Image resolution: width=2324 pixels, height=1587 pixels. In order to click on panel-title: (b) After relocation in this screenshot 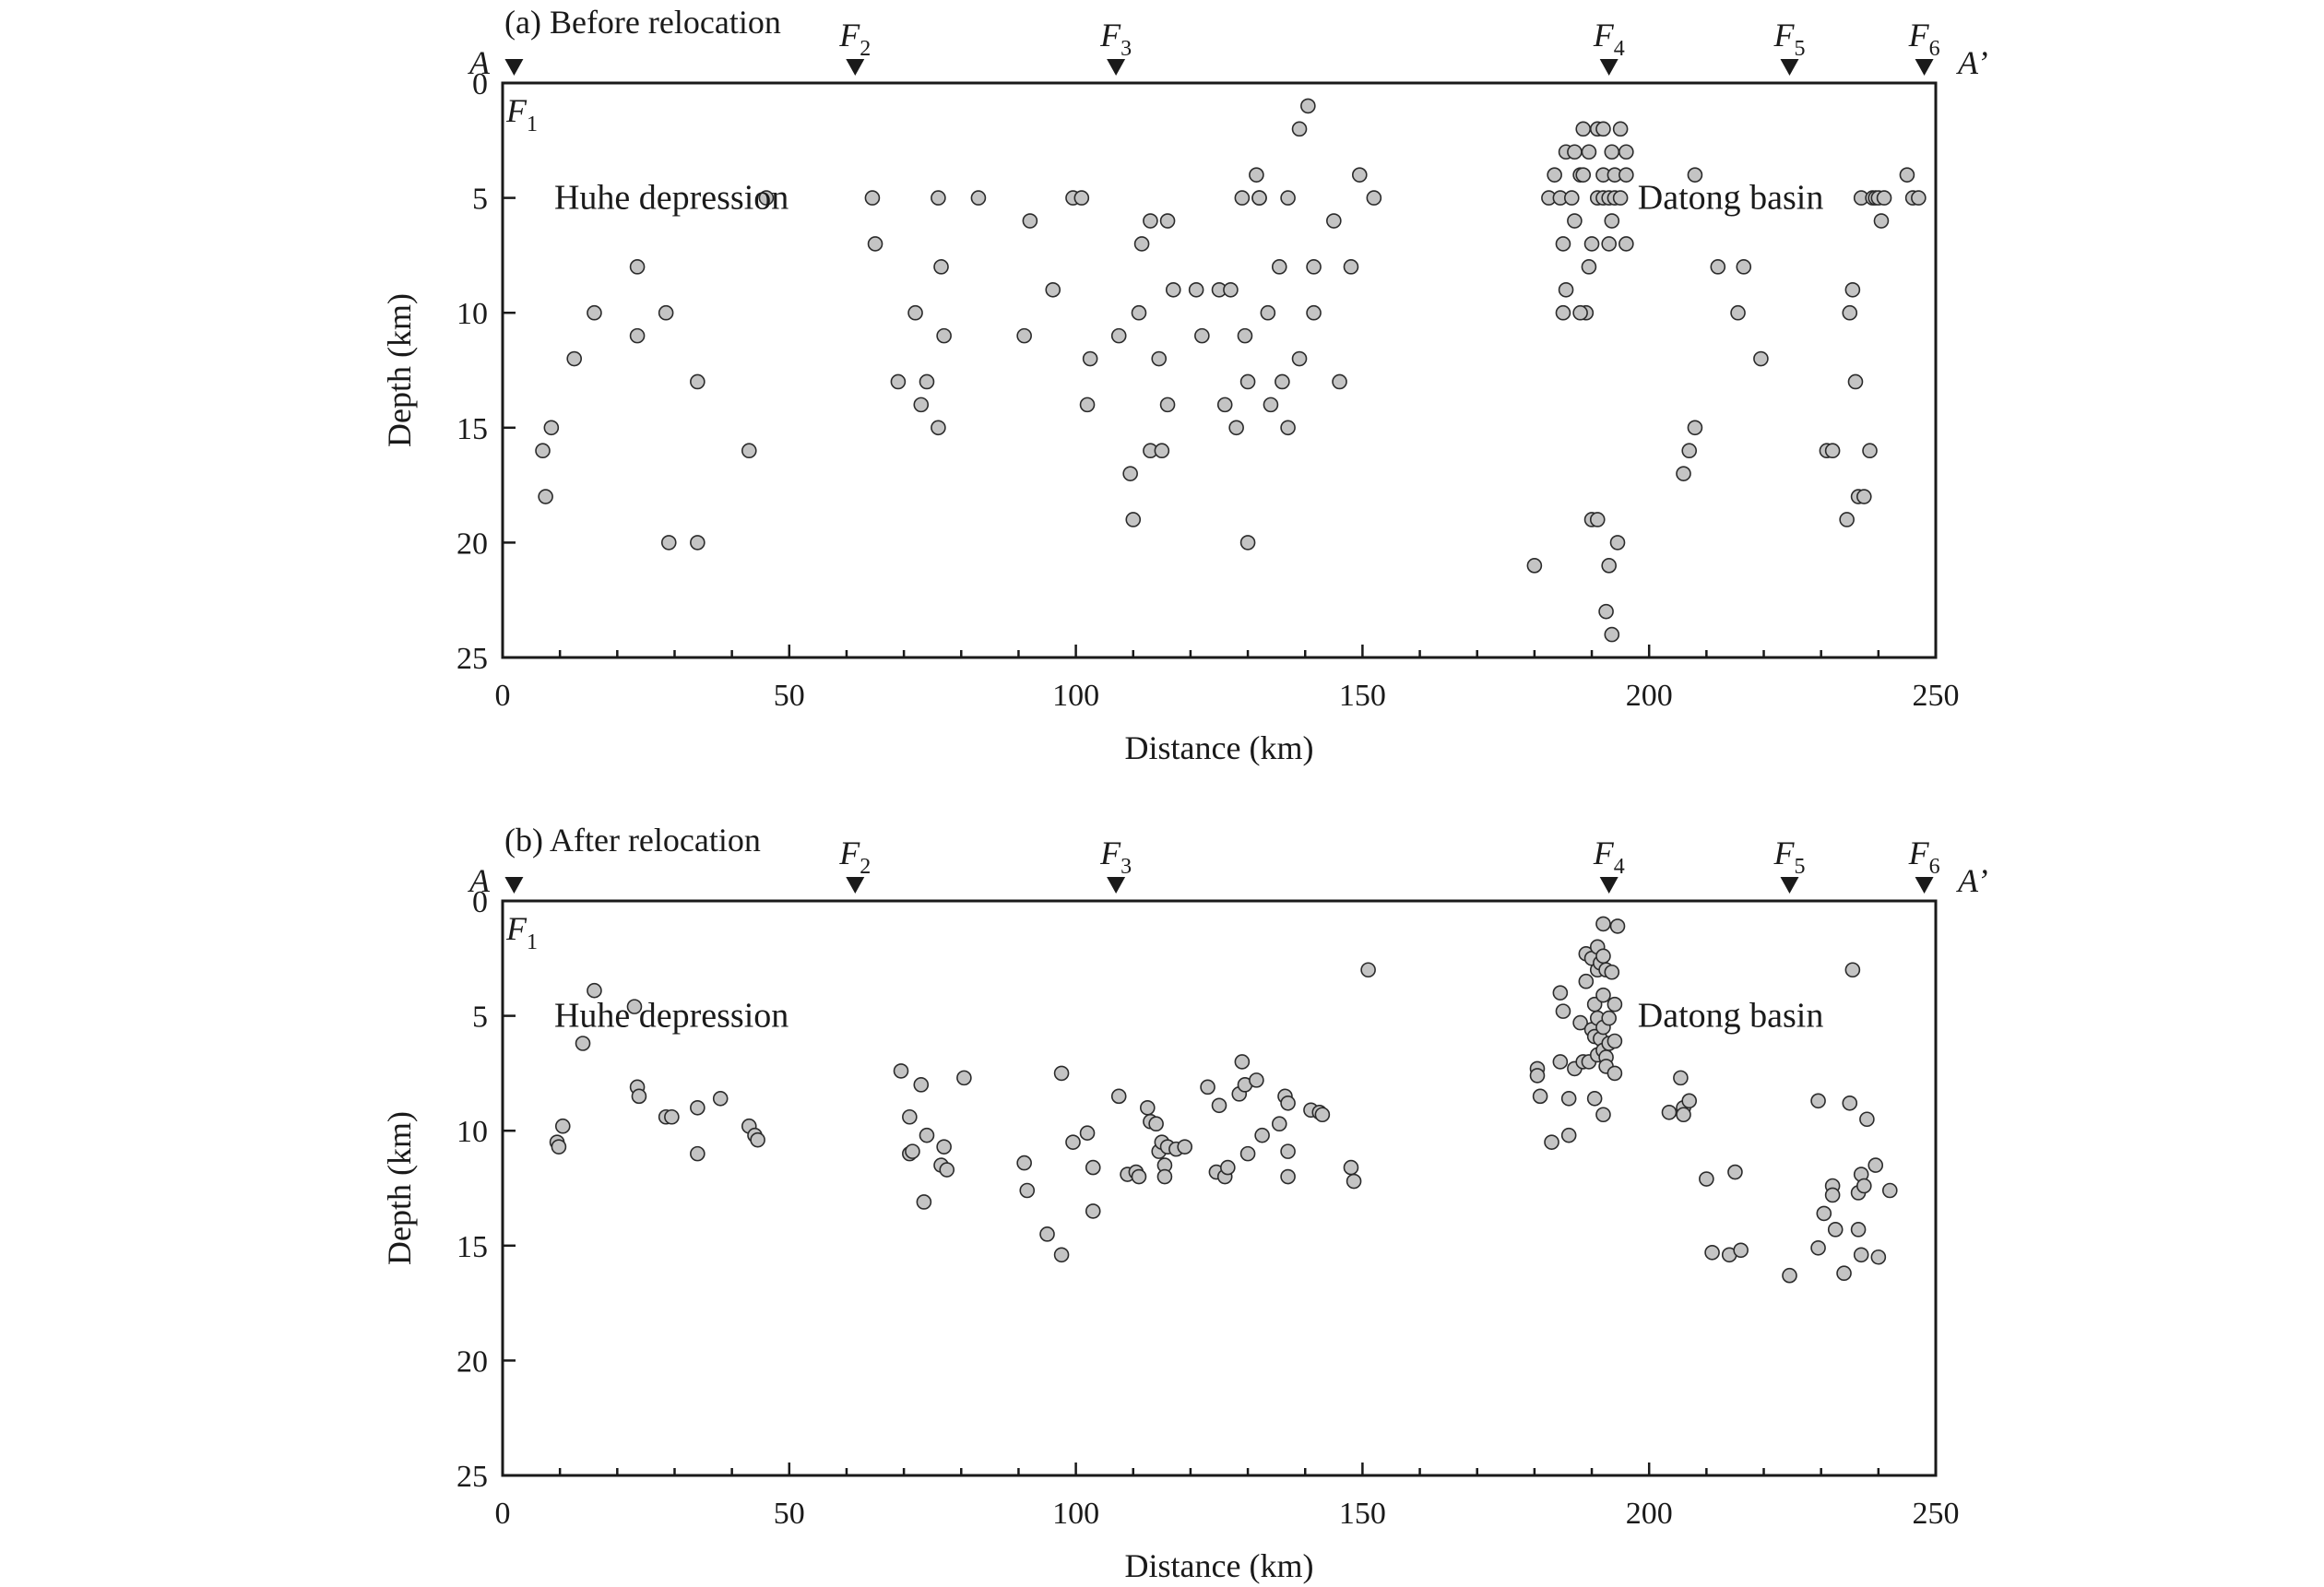, I will do `click(632, 840)`.